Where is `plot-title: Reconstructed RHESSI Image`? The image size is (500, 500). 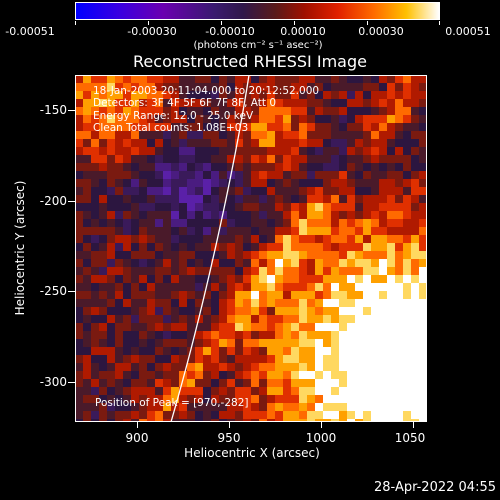
plot-title: Reconstructed RHESSI Image is located at coordinates (250, 61).